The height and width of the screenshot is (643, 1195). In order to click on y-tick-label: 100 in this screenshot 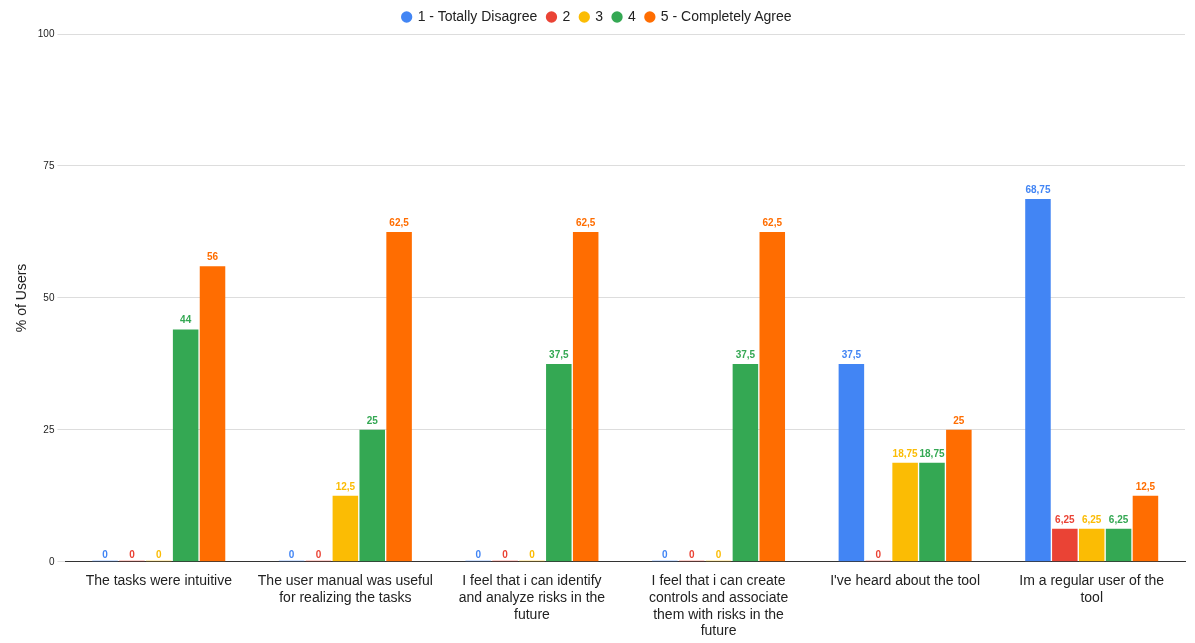, I will do `click(46, 33)`.